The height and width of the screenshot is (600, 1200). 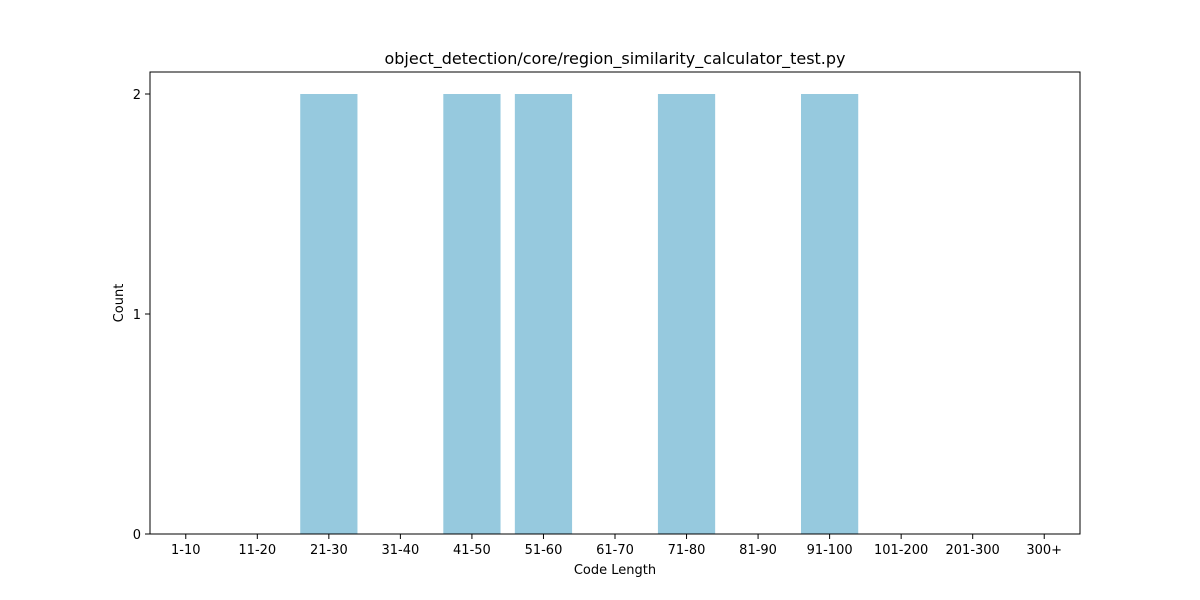 What do you see at coordinates (257, 550) in the screenshot?
I see `x-tick-label: 11-20` at bounding box center [257, 550].